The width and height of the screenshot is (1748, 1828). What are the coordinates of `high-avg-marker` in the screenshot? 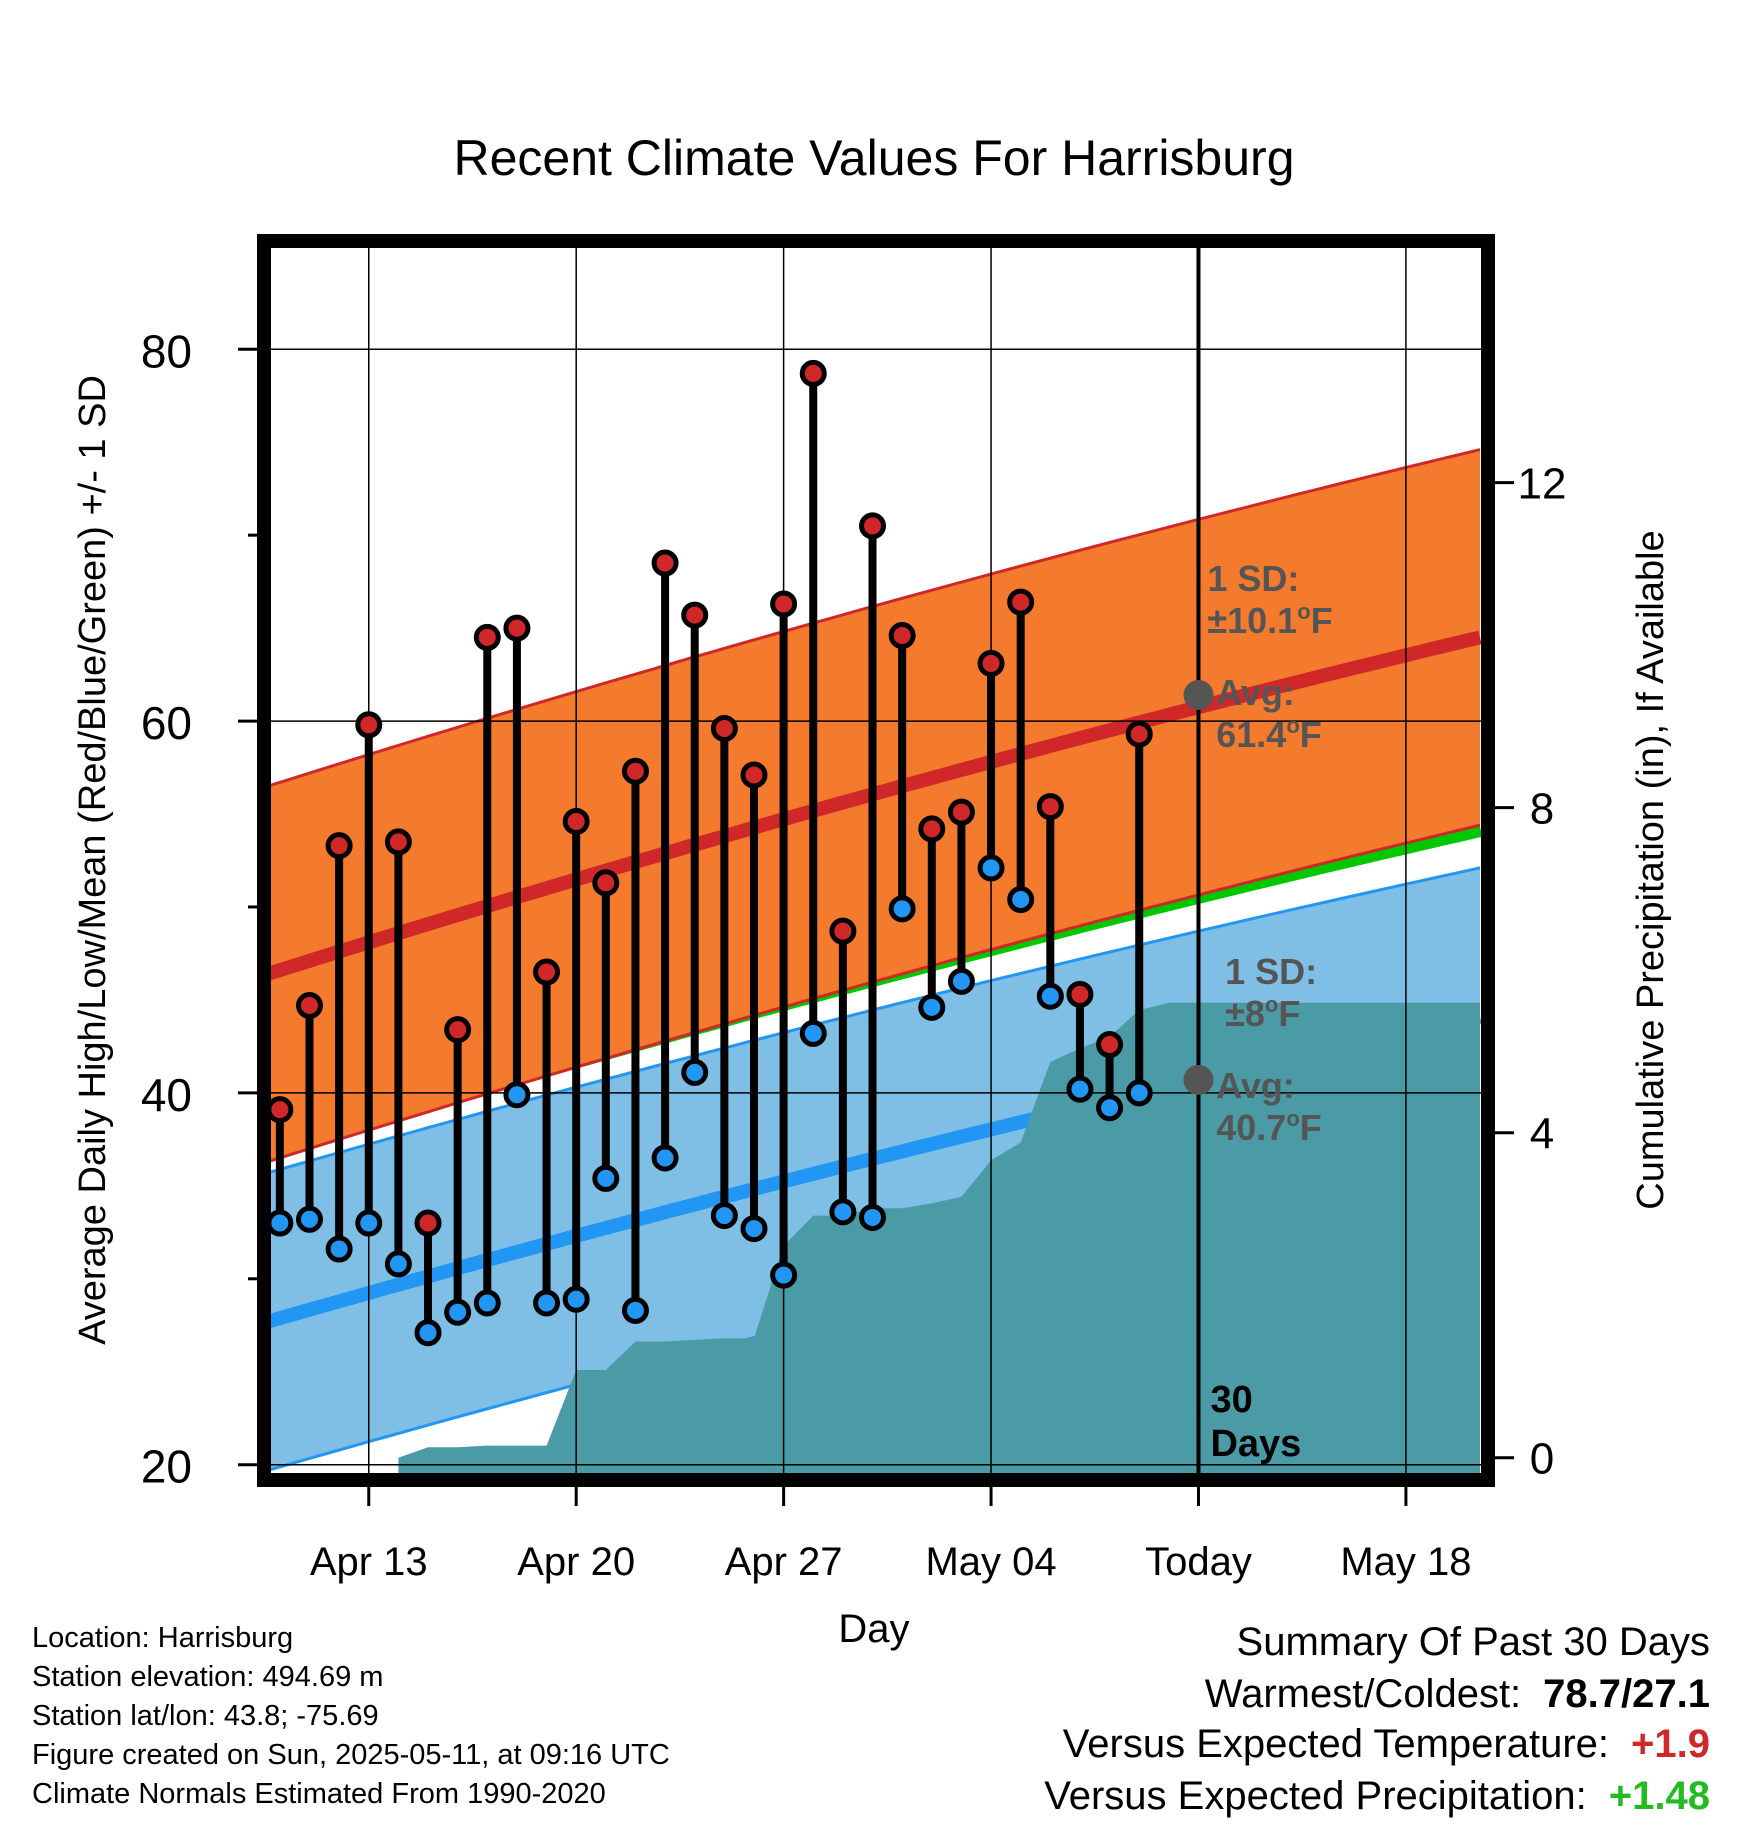 It's located at (1198, 695).